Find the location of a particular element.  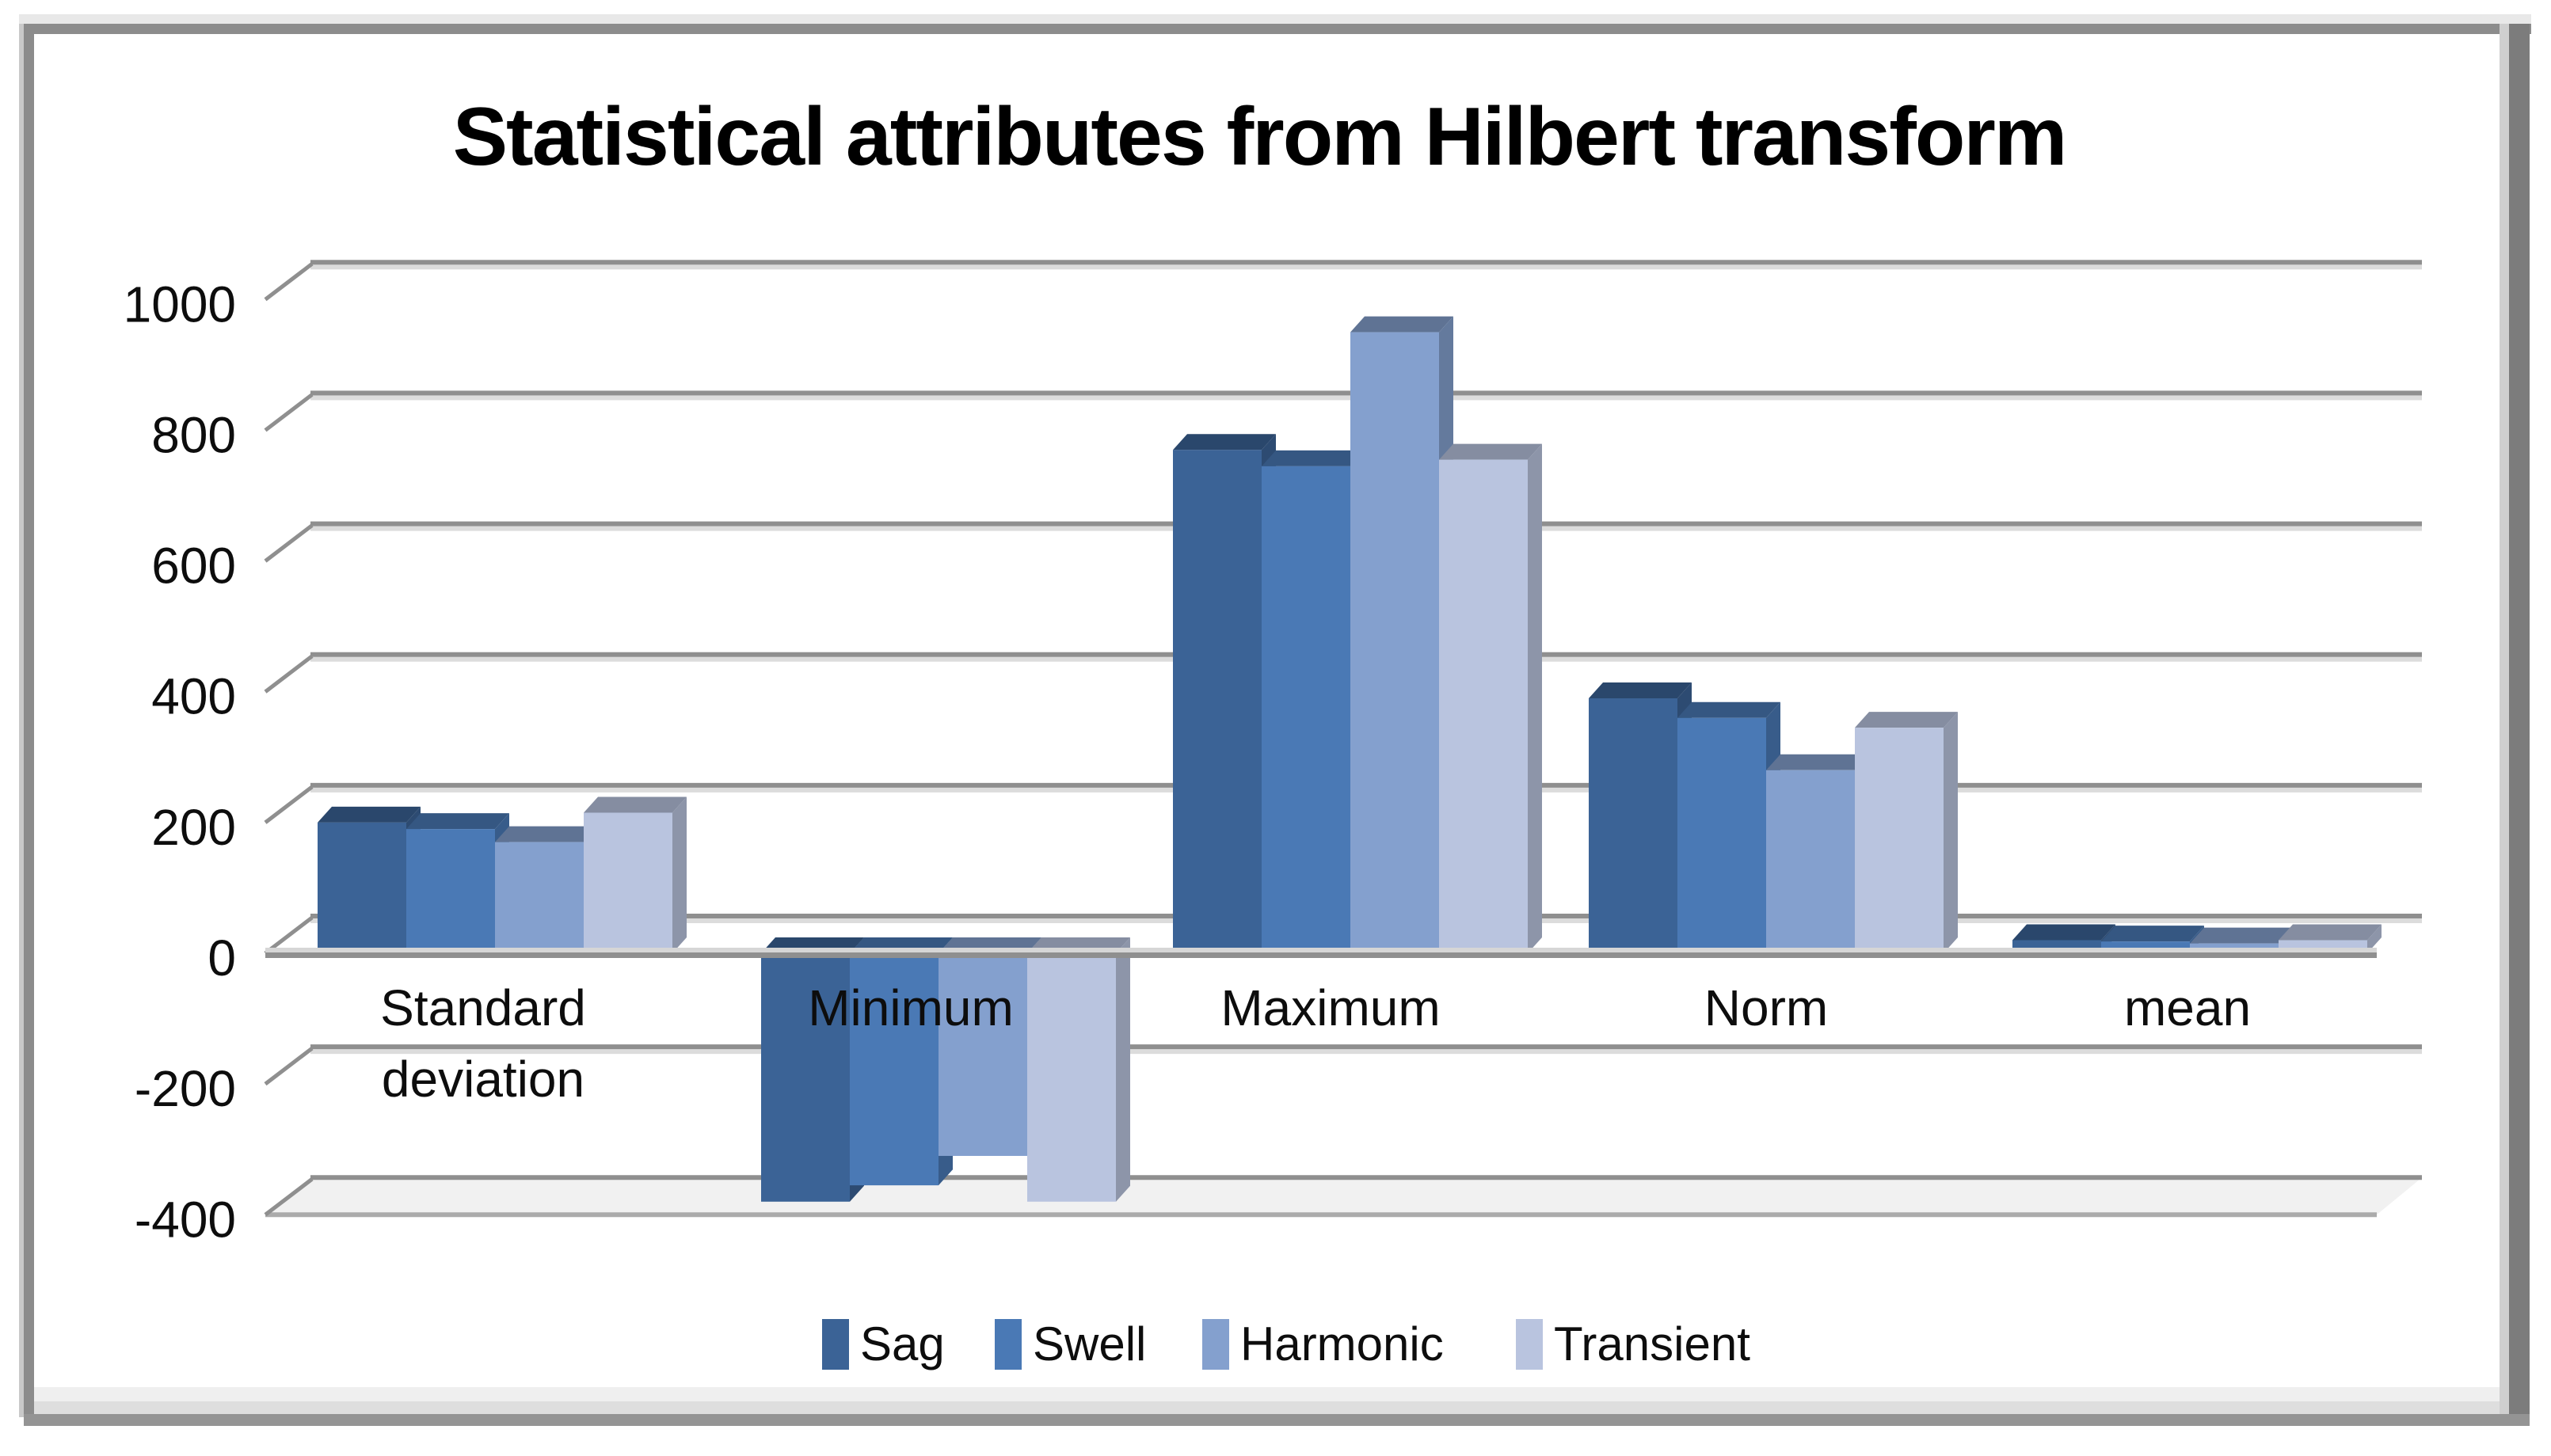

bar-transient-minimum is located at coordinates (1078, 1069).